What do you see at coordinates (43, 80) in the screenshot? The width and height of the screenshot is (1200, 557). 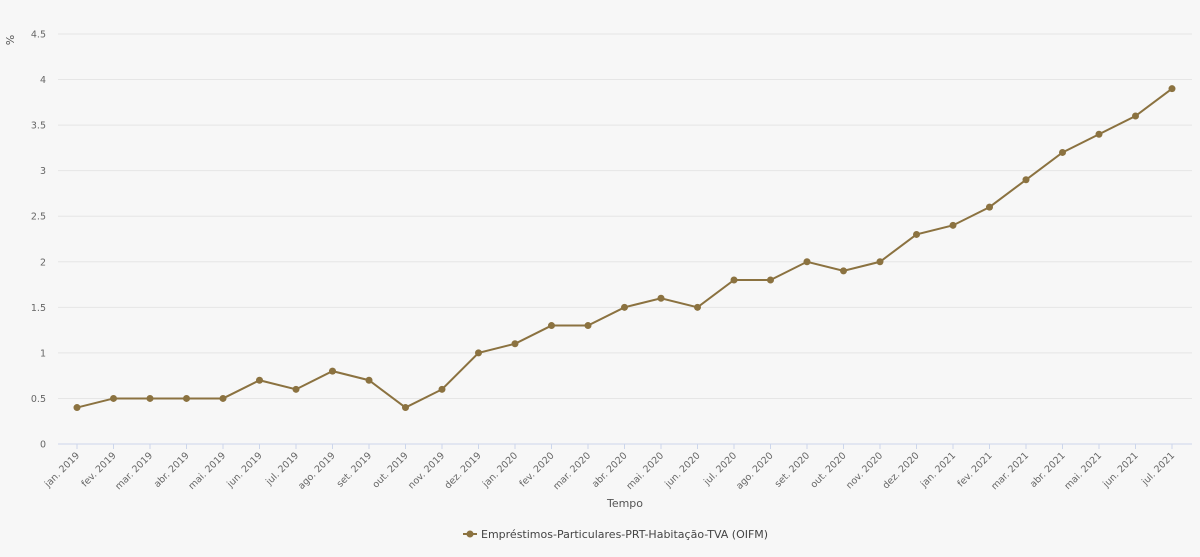 I see `y-tick-label: 4` at bounding box center [43, 80].